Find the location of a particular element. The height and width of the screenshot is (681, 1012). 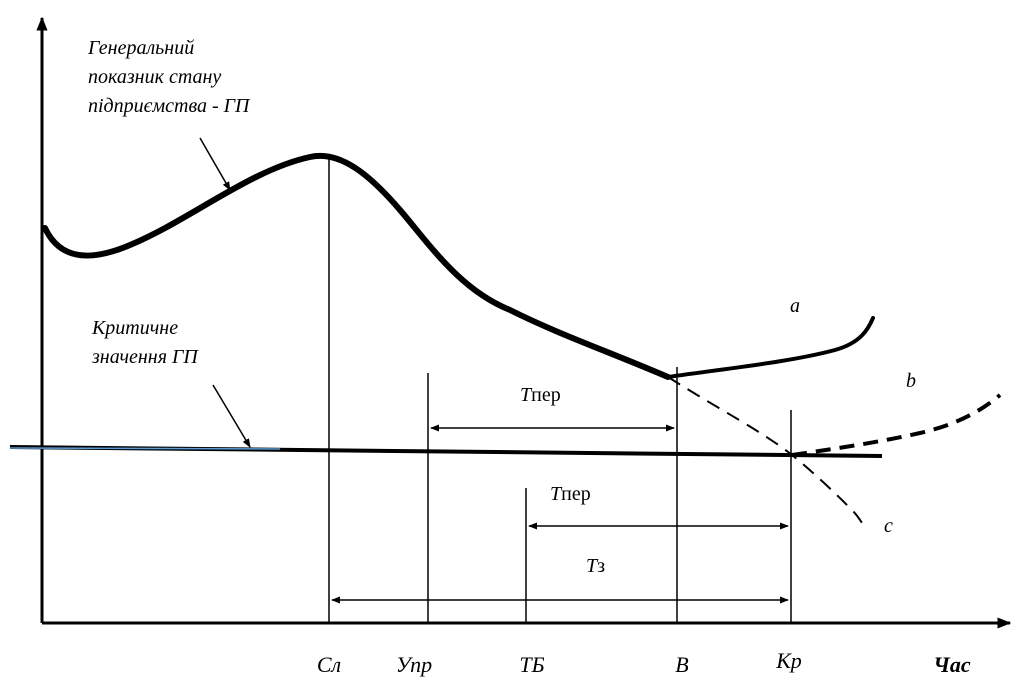

x-tick-tb: ТБ is located at coordinates (531, 664).